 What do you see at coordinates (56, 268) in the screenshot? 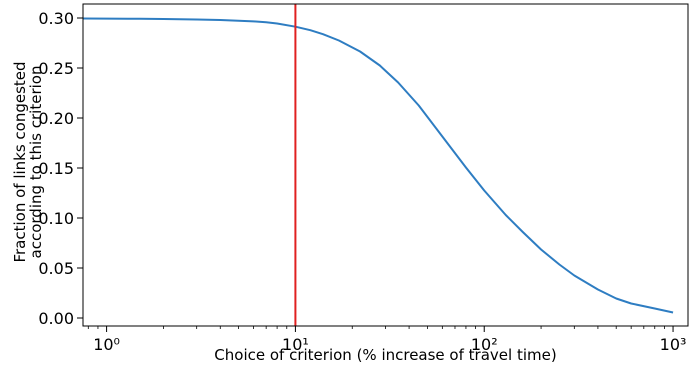
I see `y-tick-label: 0.05` at bounding box center [56, 268].